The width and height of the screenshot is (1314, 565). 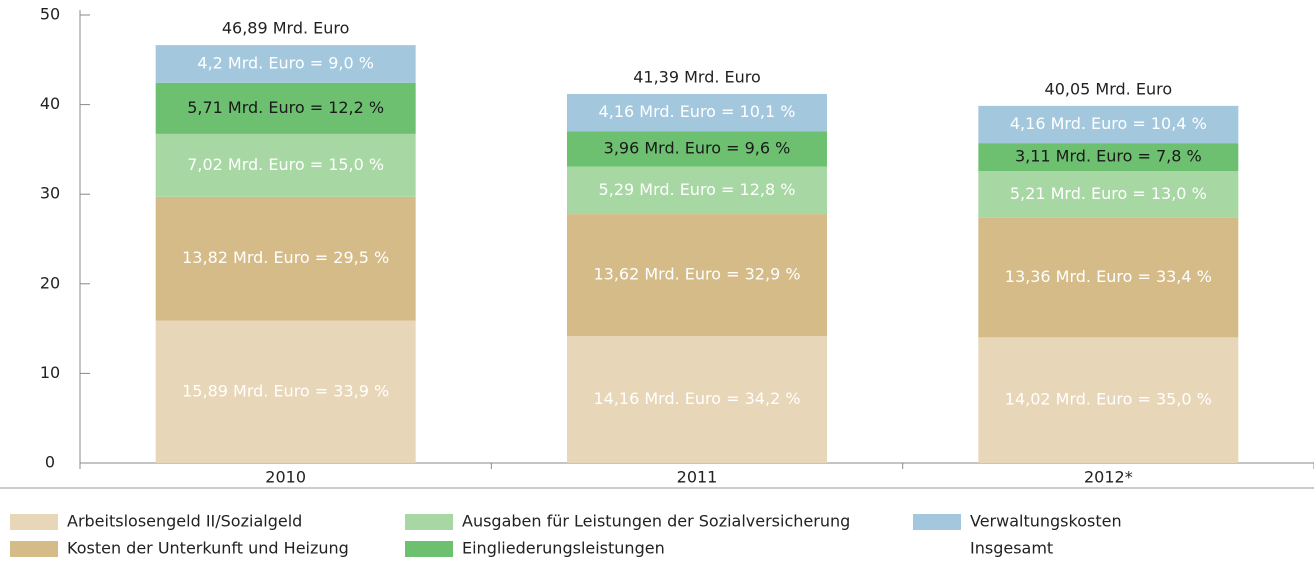 What do you see at coordinates (208, 548) in the screenshot?
I see `legend-label: Kosten der Unterkunft und Heizung` at bounding box center [208, 548].